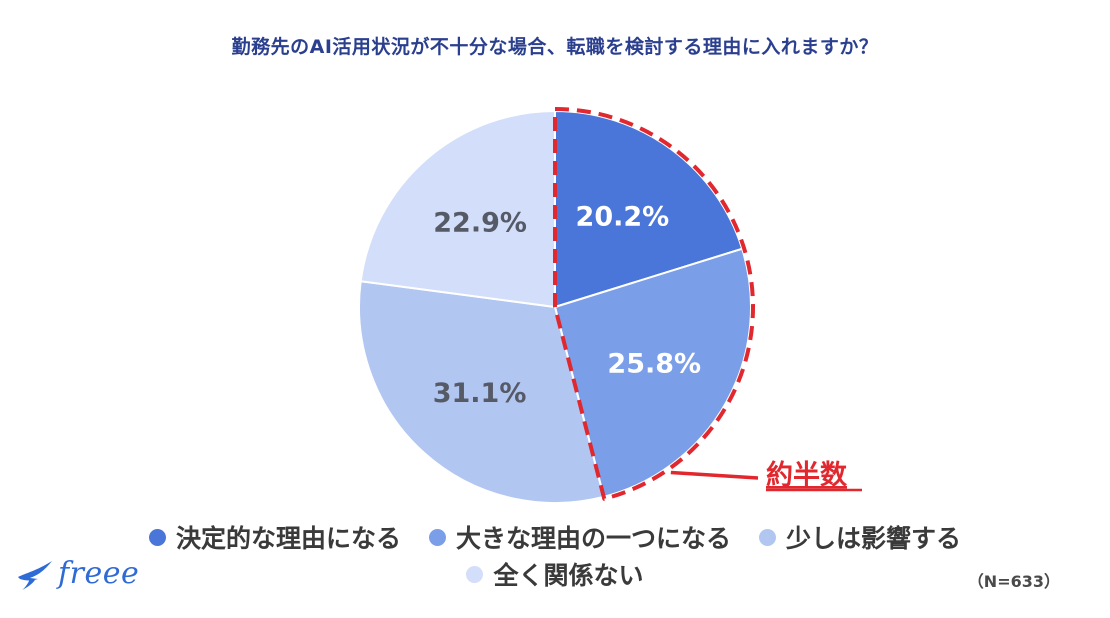 The image size is (1110, 618). I want to click on pie-slice-slight, so click(481, 392).